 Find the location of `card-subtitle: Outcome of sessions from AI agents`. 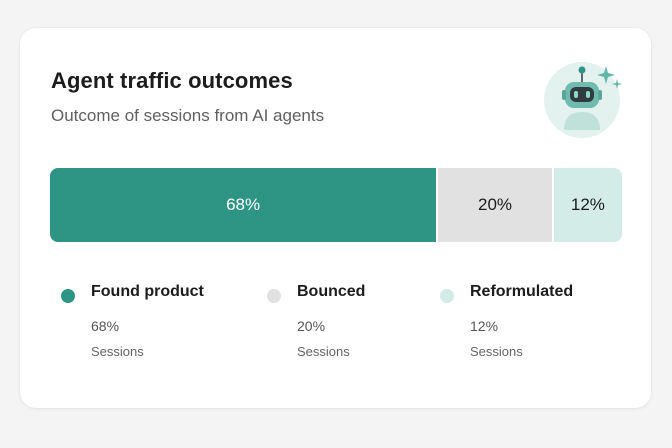

card-subtitle: Outcome of sessions from AI agents is located at coordinates (188, 115).